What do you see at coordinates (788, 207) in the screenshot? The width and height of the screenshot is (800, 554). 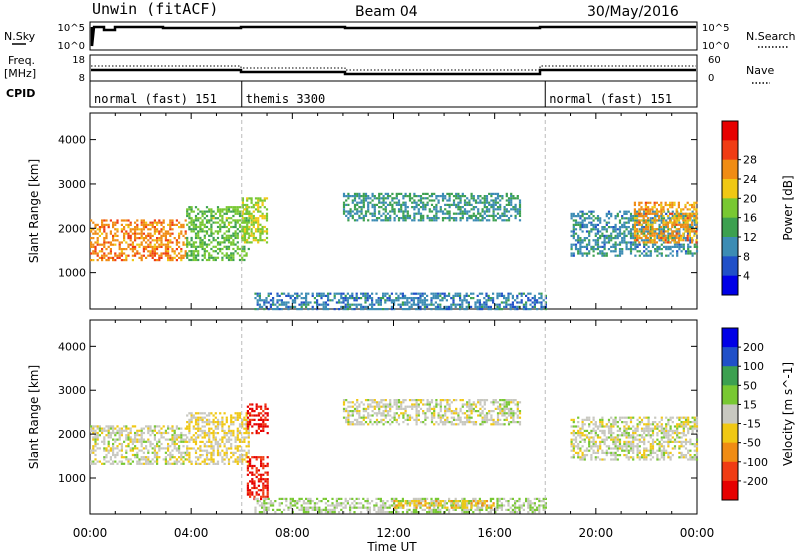 I see `colorbar-label: Power [dB]` at bounding box center [788, 207].